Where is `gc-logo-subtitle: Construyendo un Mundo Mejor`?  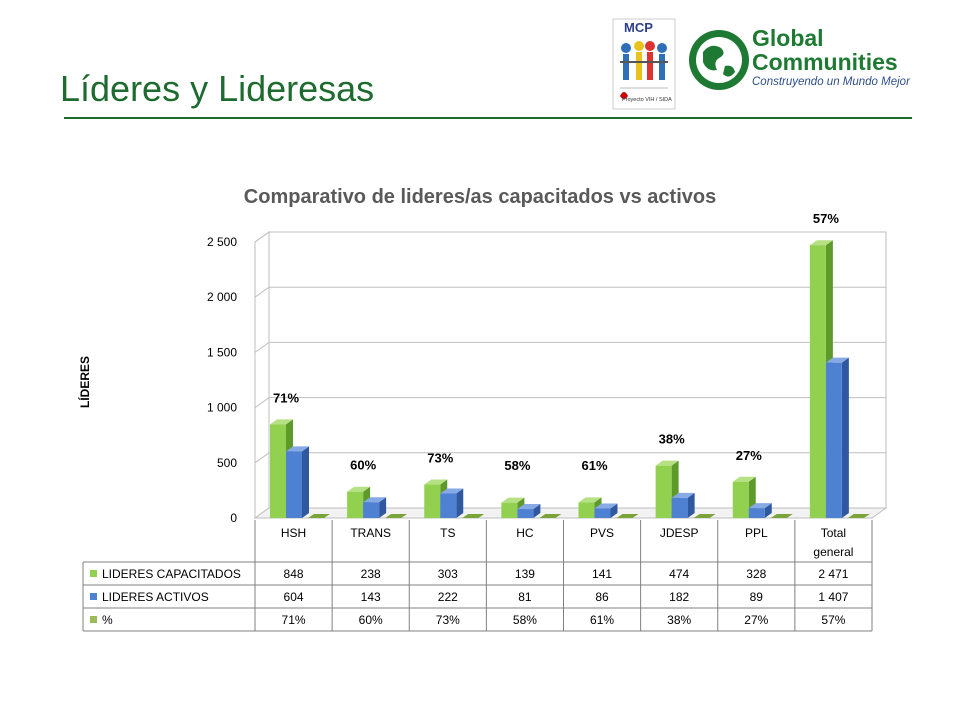
gc-logo-subtitle: Construyendo un Mundo Mejor is located at coordinates (831, 82).